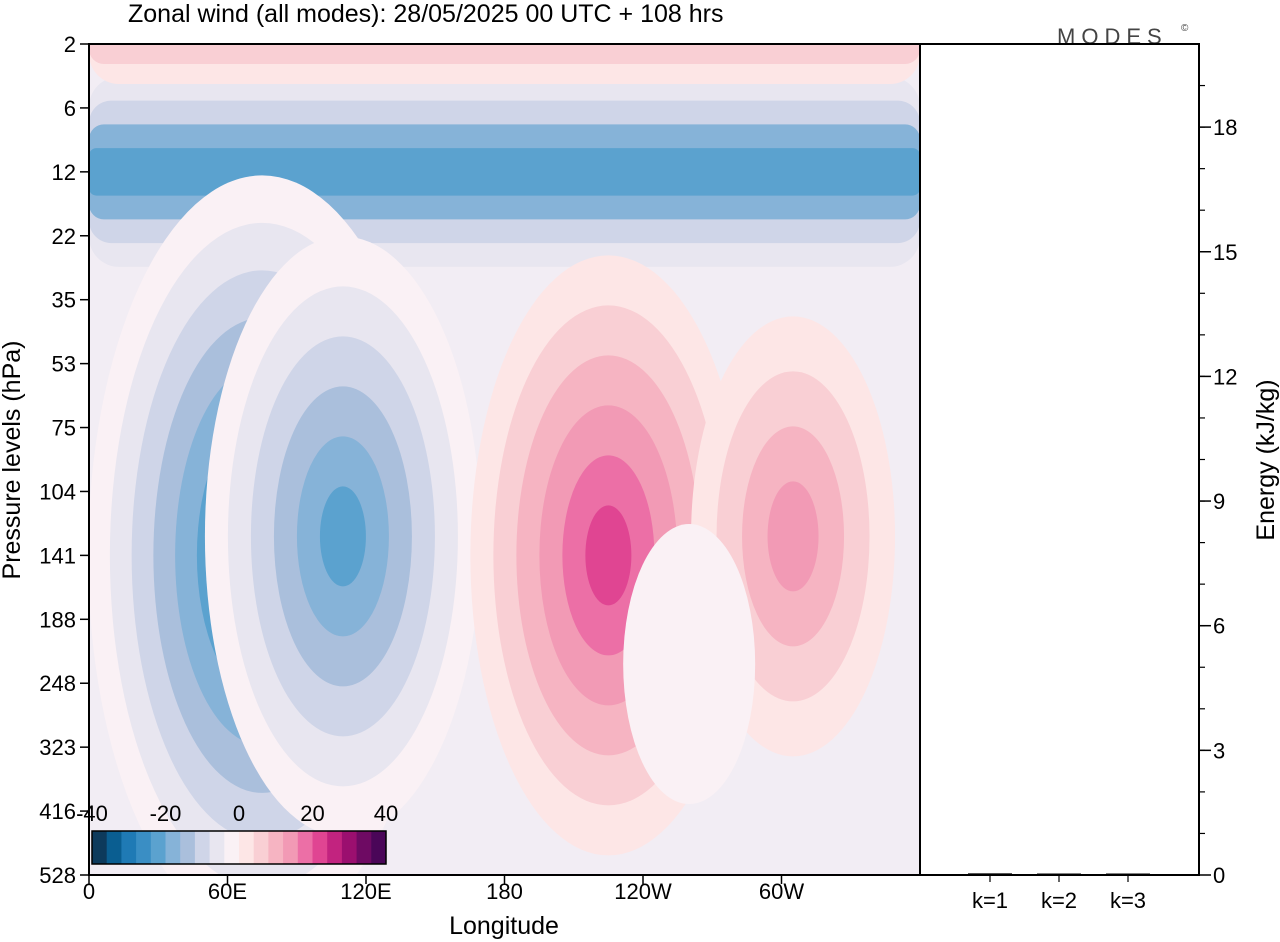 The height and width of the screenshot is (942, 1280). Describe the element at coordinates (57, 875) in the screenshot. I see `y-tick-label: 528` at that location.